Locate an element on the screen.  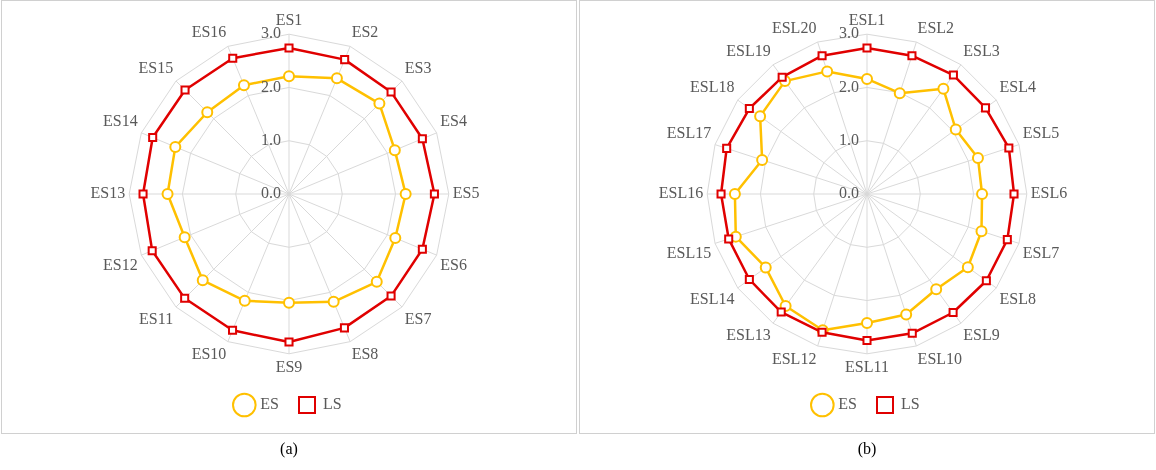
spoke-label: ESL13 is located at coordinates (748, 335).